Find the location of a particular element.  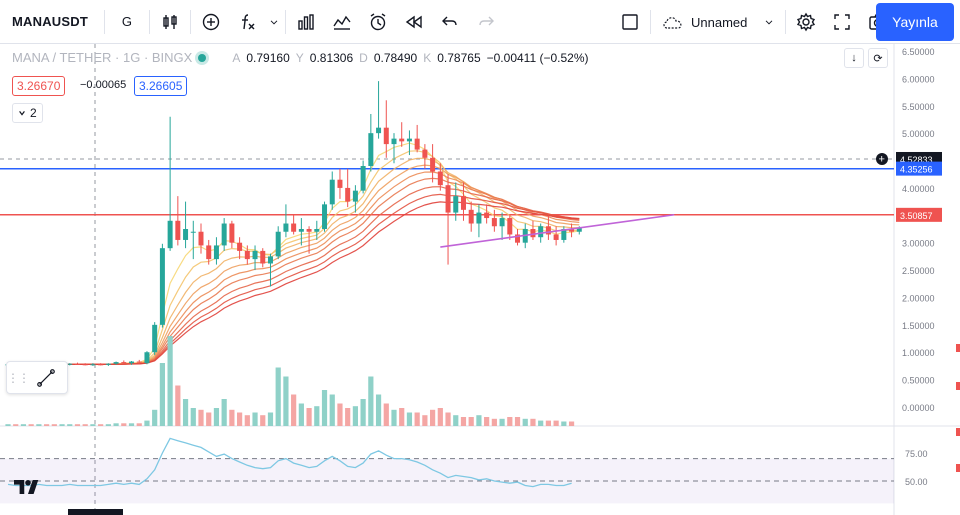

candles-icon is located at coordinates (170, 22).